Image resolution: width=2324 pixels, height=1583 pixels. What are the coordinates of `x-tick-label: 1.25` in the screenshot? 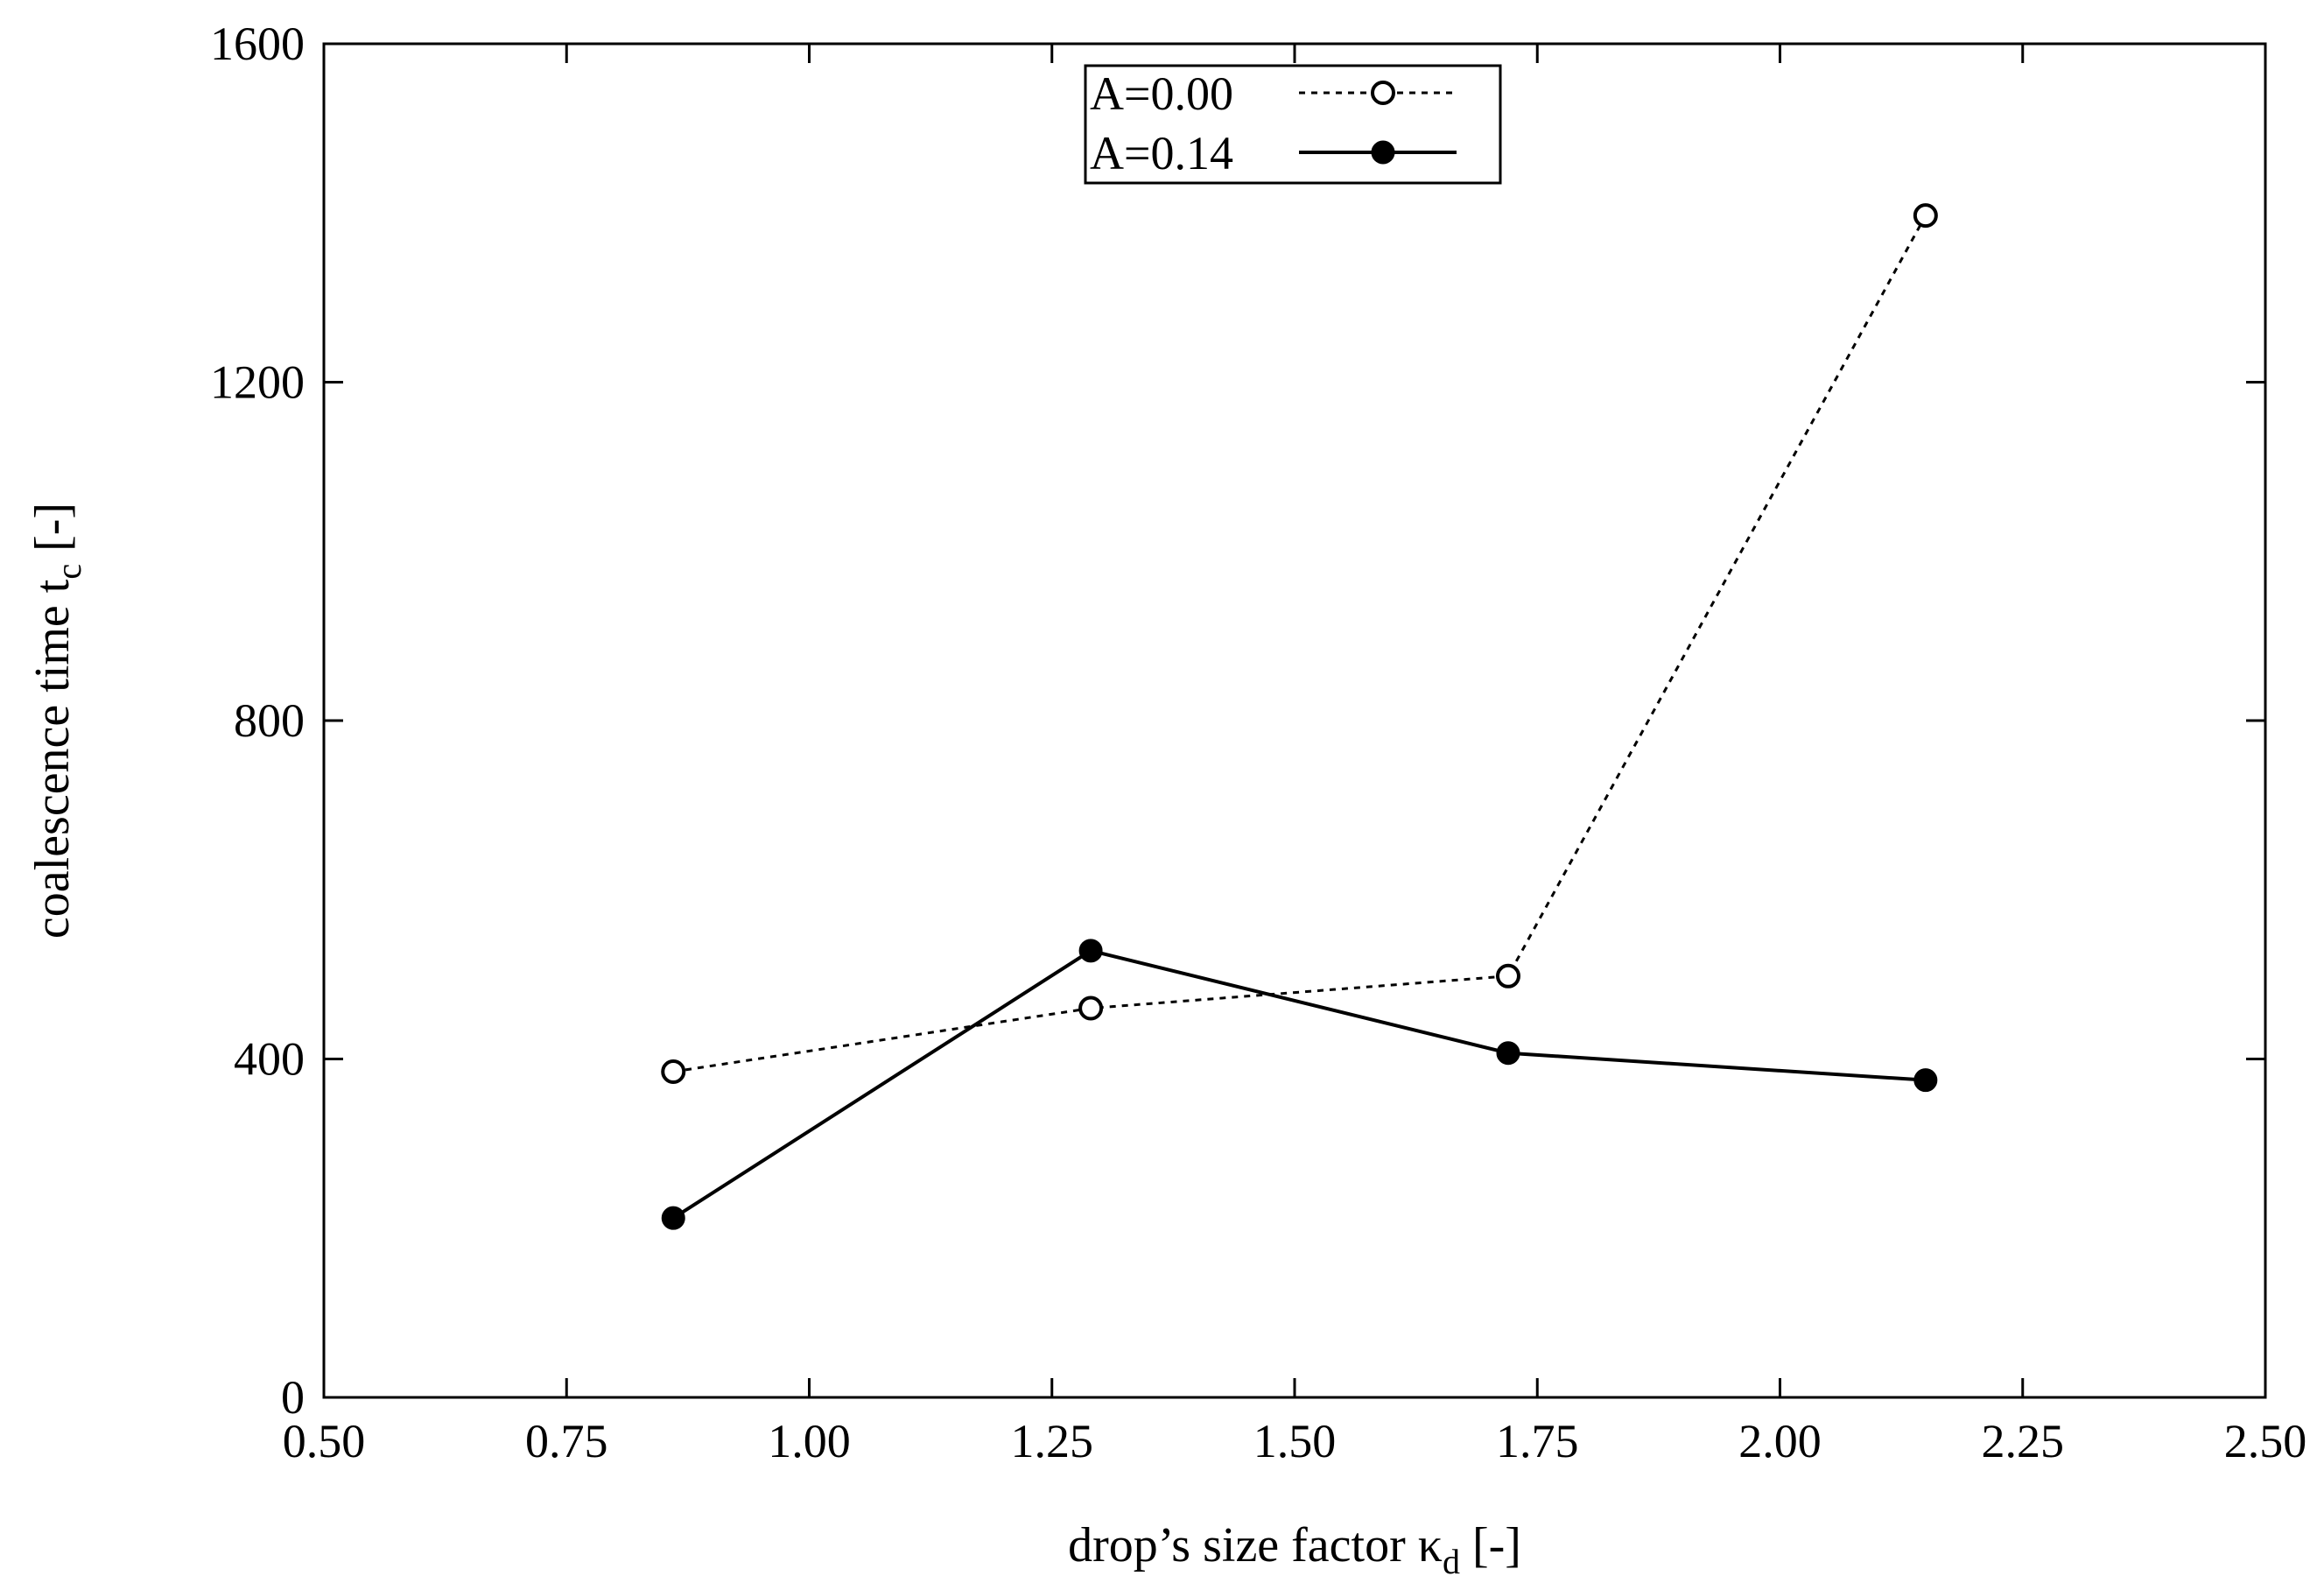 It's located at (1053, 1441).